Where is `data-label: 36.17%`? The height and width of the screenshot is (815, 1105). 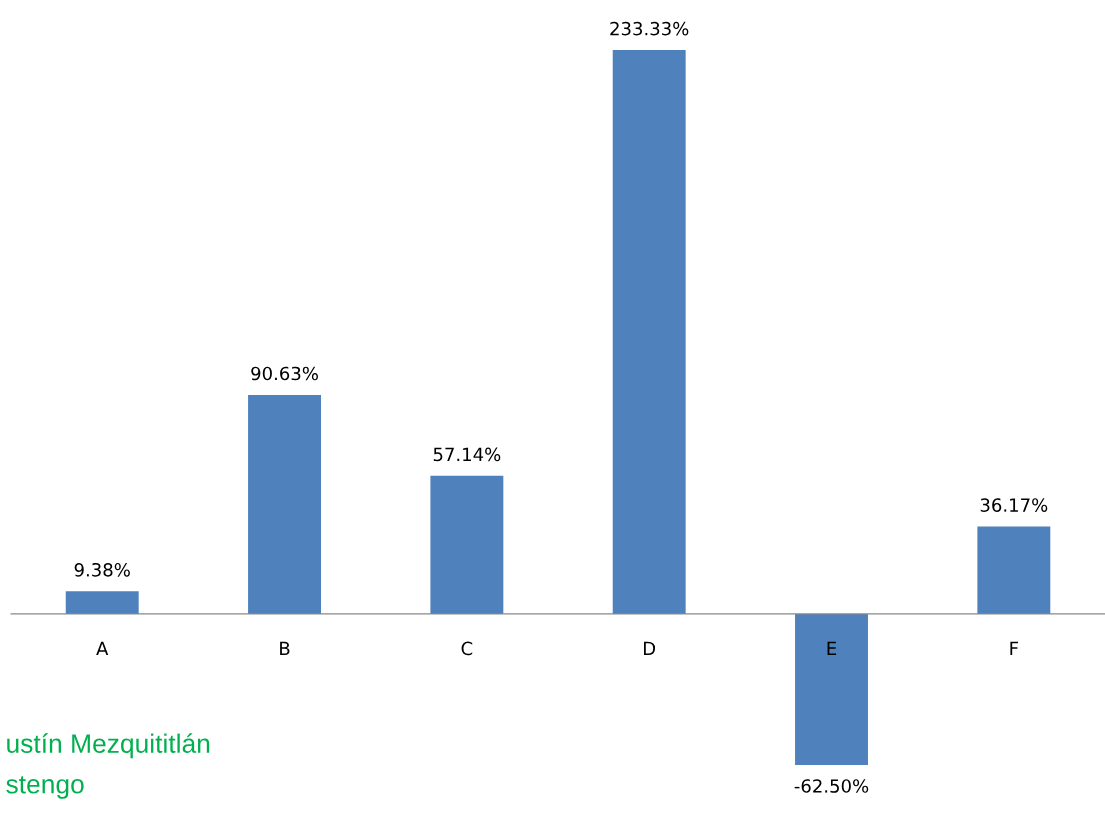
data-label: 36.17% is located at coordinates (1014, 505).